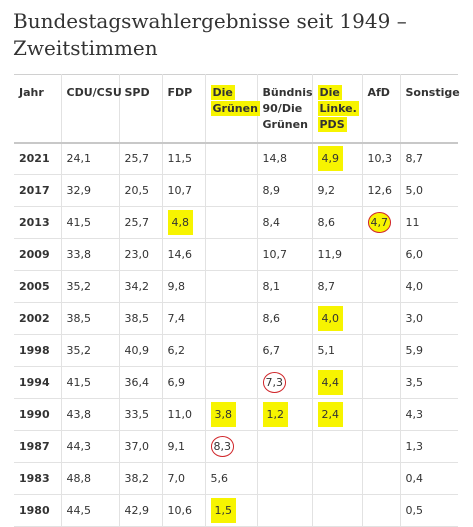  What do you see at coordinates (330, 318) in the screenshot?
I see `highlighted-value: 4,0` at bounding box center [330, 318].